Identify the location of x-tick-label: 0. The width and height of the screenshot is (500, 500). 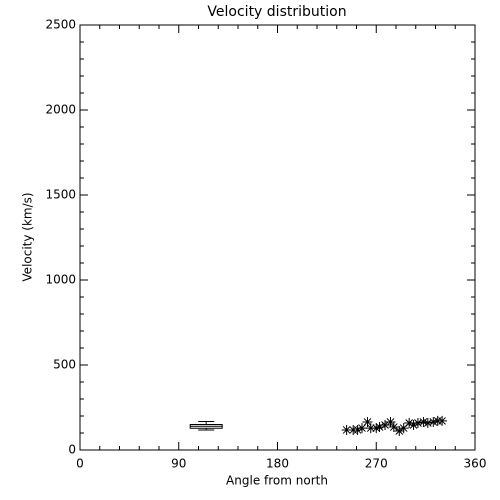
(80, 464).